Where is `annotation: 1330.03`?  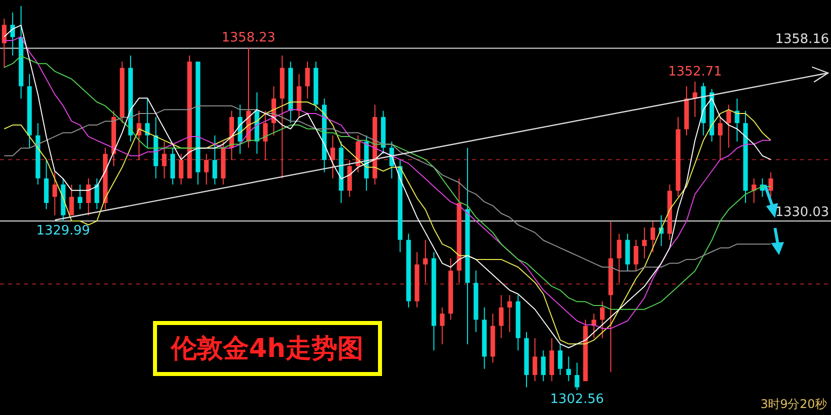
annotation: 1330.03 is located at coordinates (802, 212).